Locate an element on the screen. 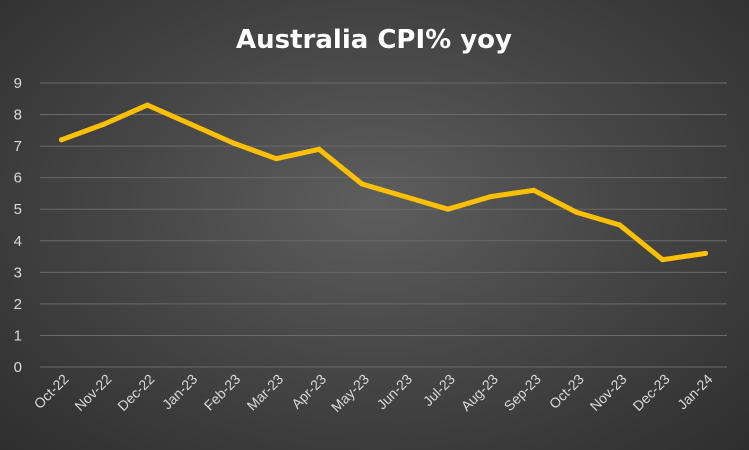 Image resolution: width=749 pixels, height=450 pixels. x-tick-label: Jun-23 is located at coordinates (395, 392).